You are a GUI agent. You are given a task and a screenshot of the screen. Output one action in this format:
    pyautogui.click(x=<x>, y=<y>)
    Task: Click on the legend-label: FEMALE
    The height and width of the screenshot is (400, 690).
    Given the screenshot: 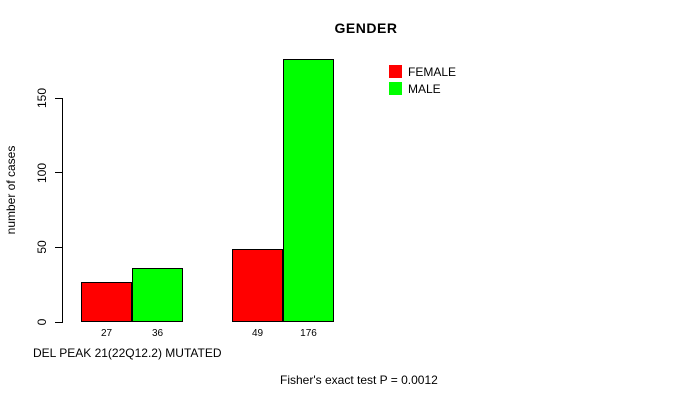 What is the action you would take?
    pyautogui.click(x=432, y=71)
    